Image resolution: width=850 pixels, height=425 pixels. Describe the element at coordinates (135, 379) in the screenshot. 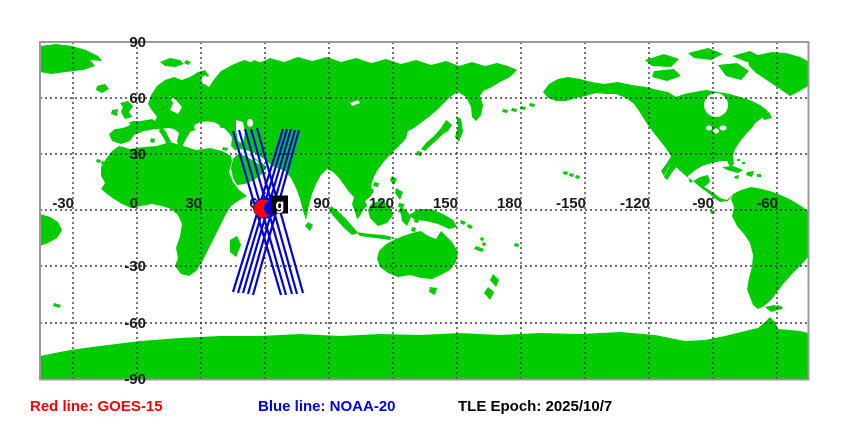

I see `lat-label--90: -90` at that location.